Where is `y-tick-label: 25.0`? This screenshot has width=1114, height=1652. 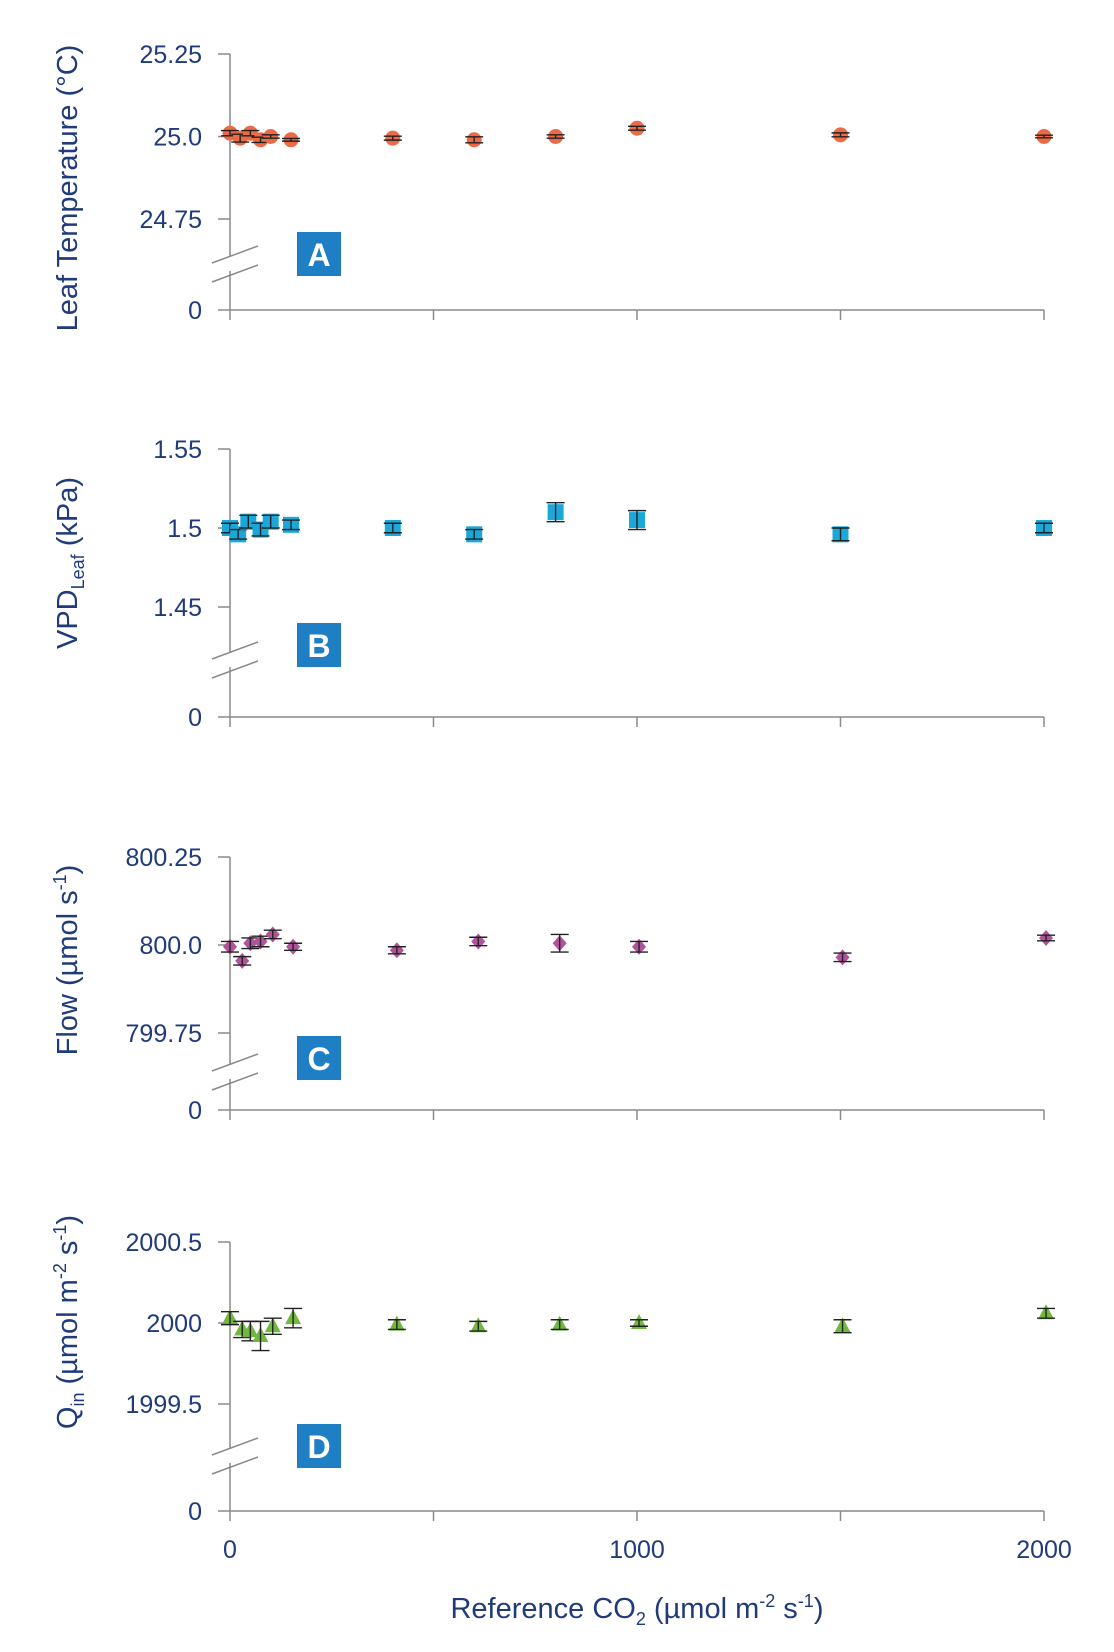 y-tick-label: 25.0 is located at coordinates (177, 138).